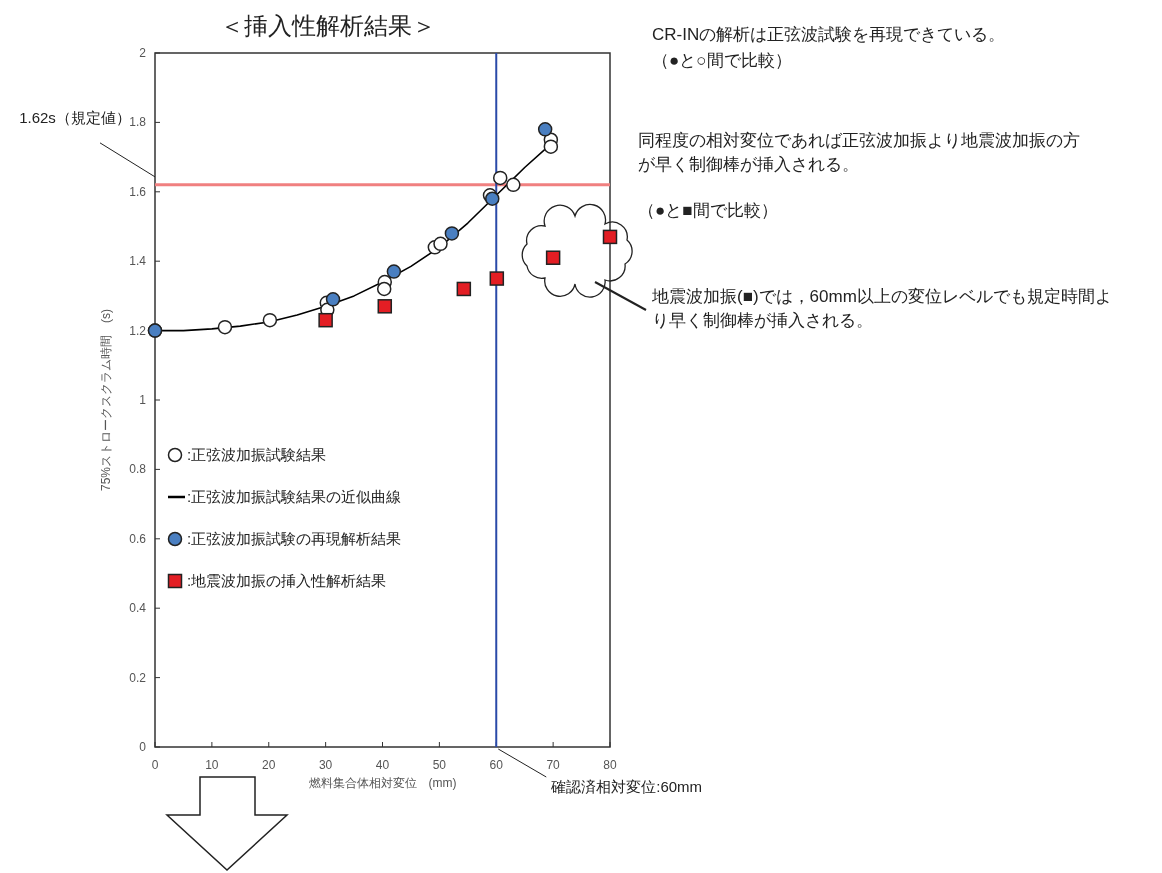 Image resolution: width=1162 pixels, height=873 pixels. I want to click on text: CR-INの解析は正弦波試験を再現できている。, so click(829, 34).